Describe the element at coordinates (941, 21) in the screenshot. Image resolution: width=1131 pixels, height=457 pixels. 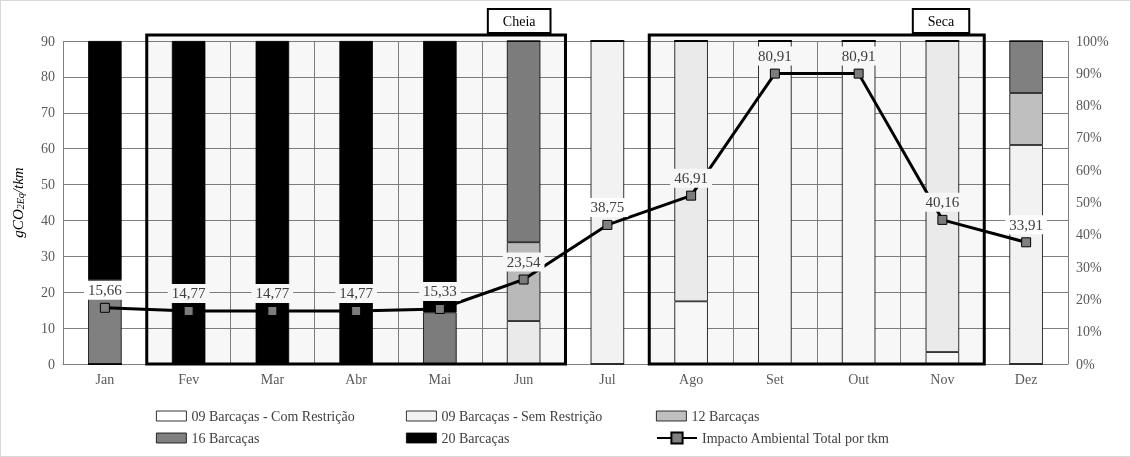
I see `band-label: Seca` at that location.